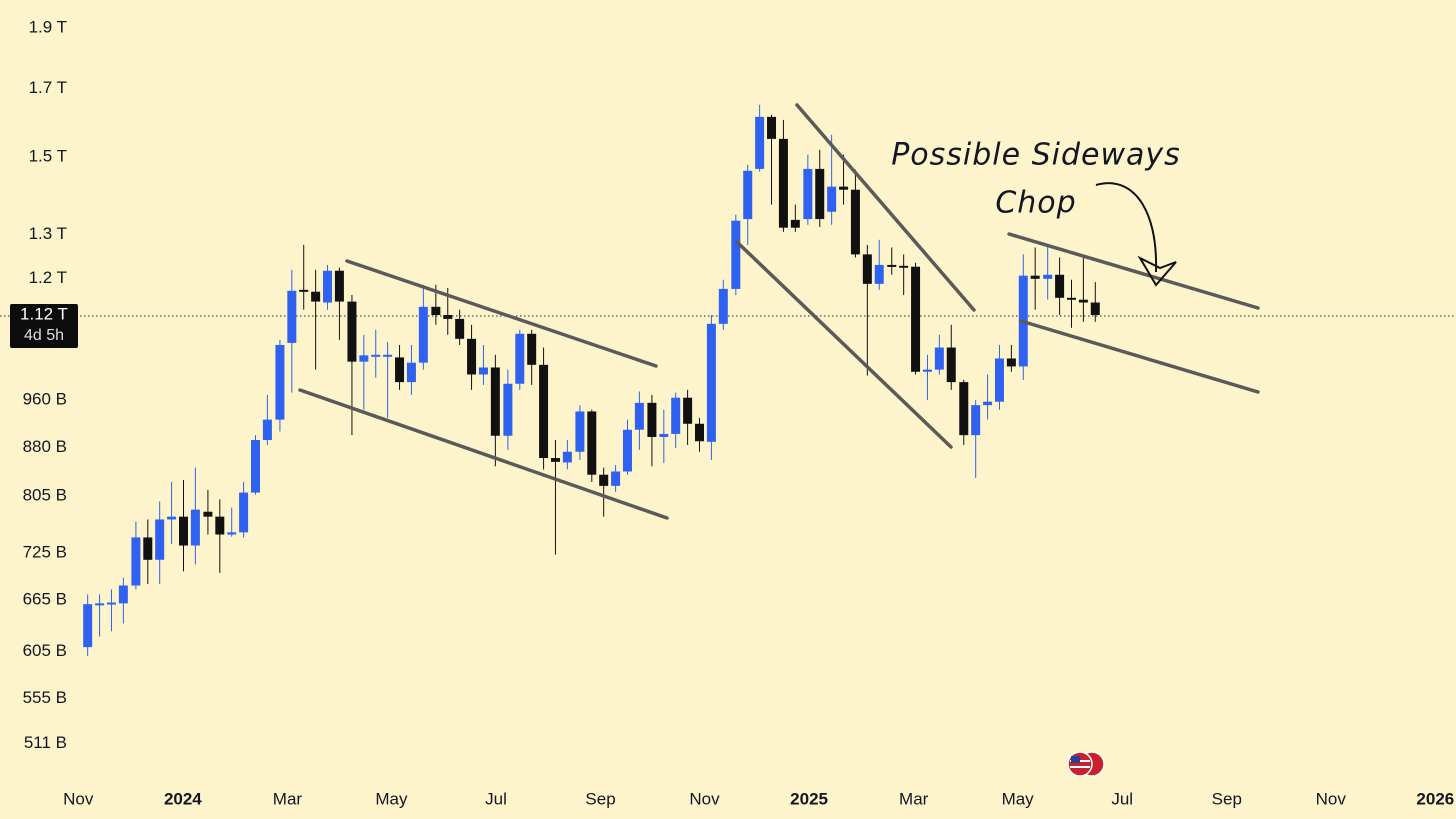 The width and height of the screenshot is (1456, 819). I want to click on arrow-head, so click(1157, 271).